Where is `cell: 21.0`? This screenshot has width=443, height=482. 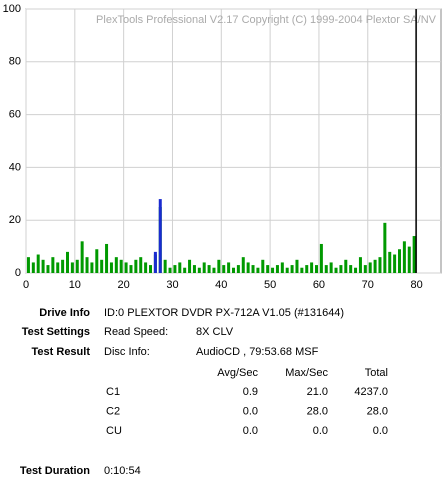
cell: 21.0 is located at coordinates (317, 392).